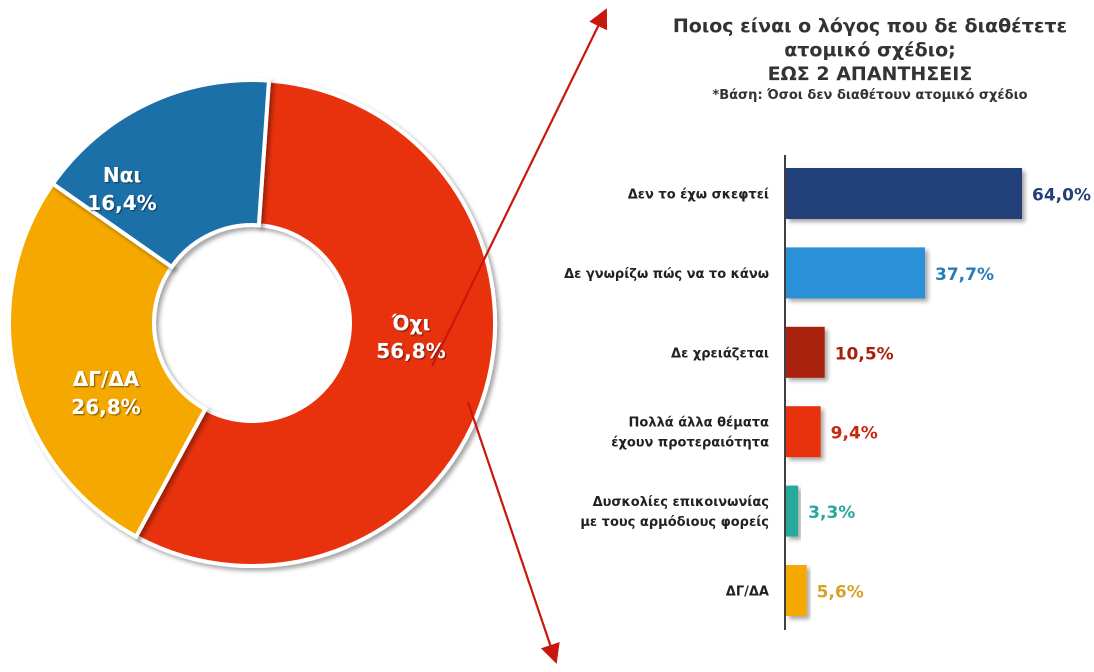  Describe the element at coordinates (747, 592) in the screenshot. I see `bar-category-label: ΔΓ/ΔΑ` at that location.